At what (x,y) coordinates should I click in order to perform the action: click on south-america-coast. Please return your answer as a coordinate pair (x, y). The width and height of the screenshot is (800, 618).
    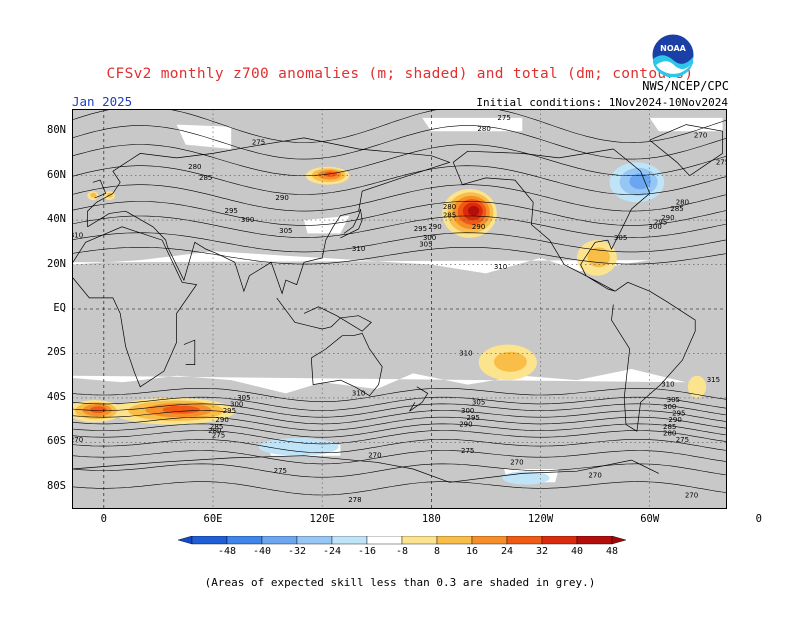
    Looking at the image, I should click on (653, 356).